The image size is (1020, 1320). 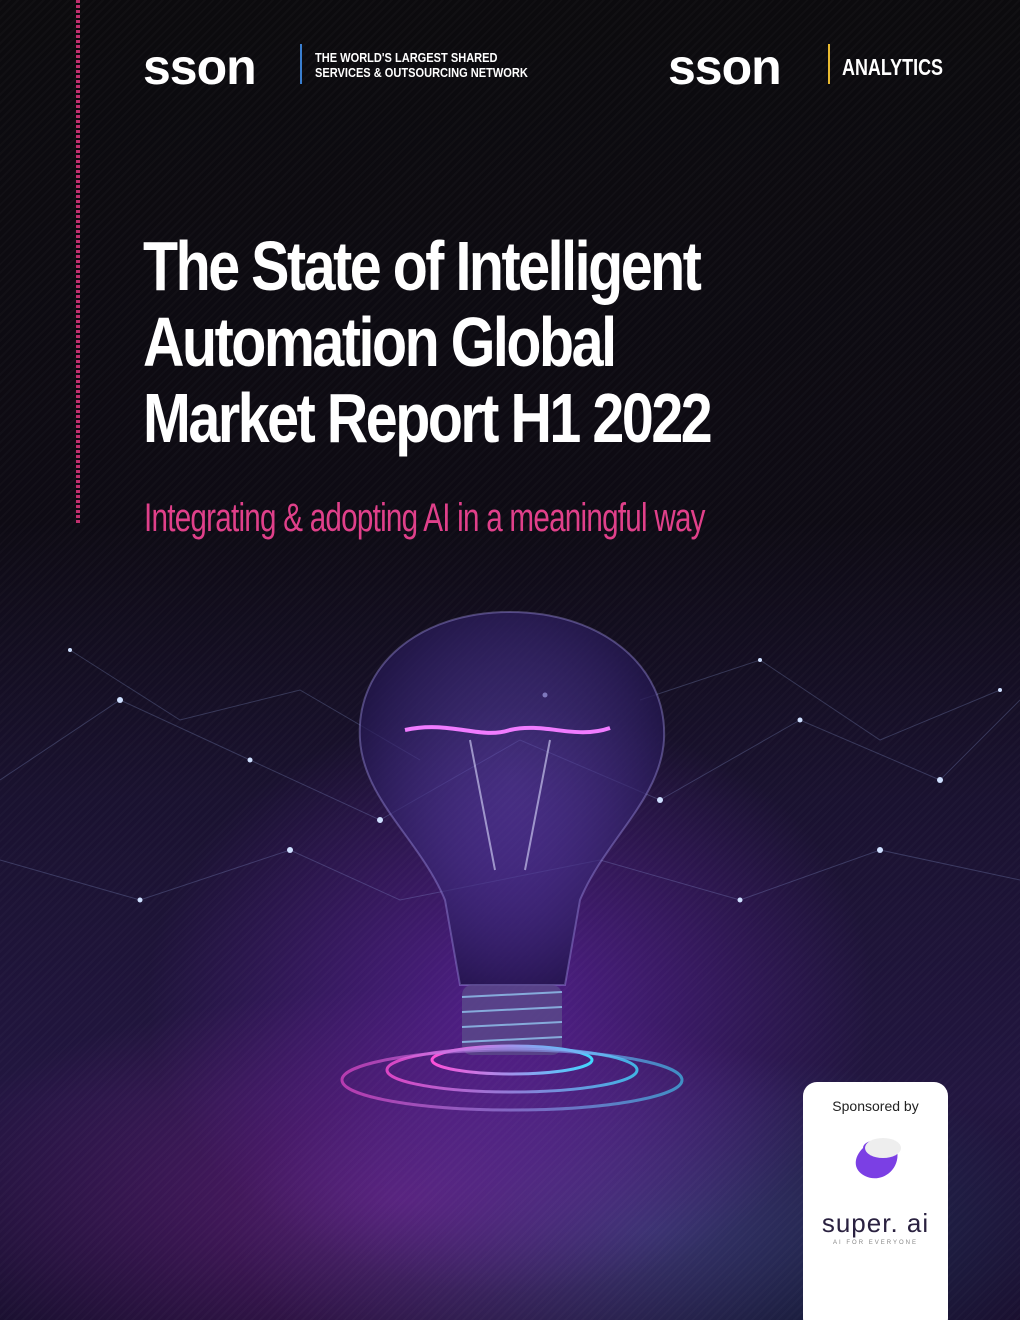 I want to click on sponsor-label: Sponsored by, so click(x=875, y=1106).